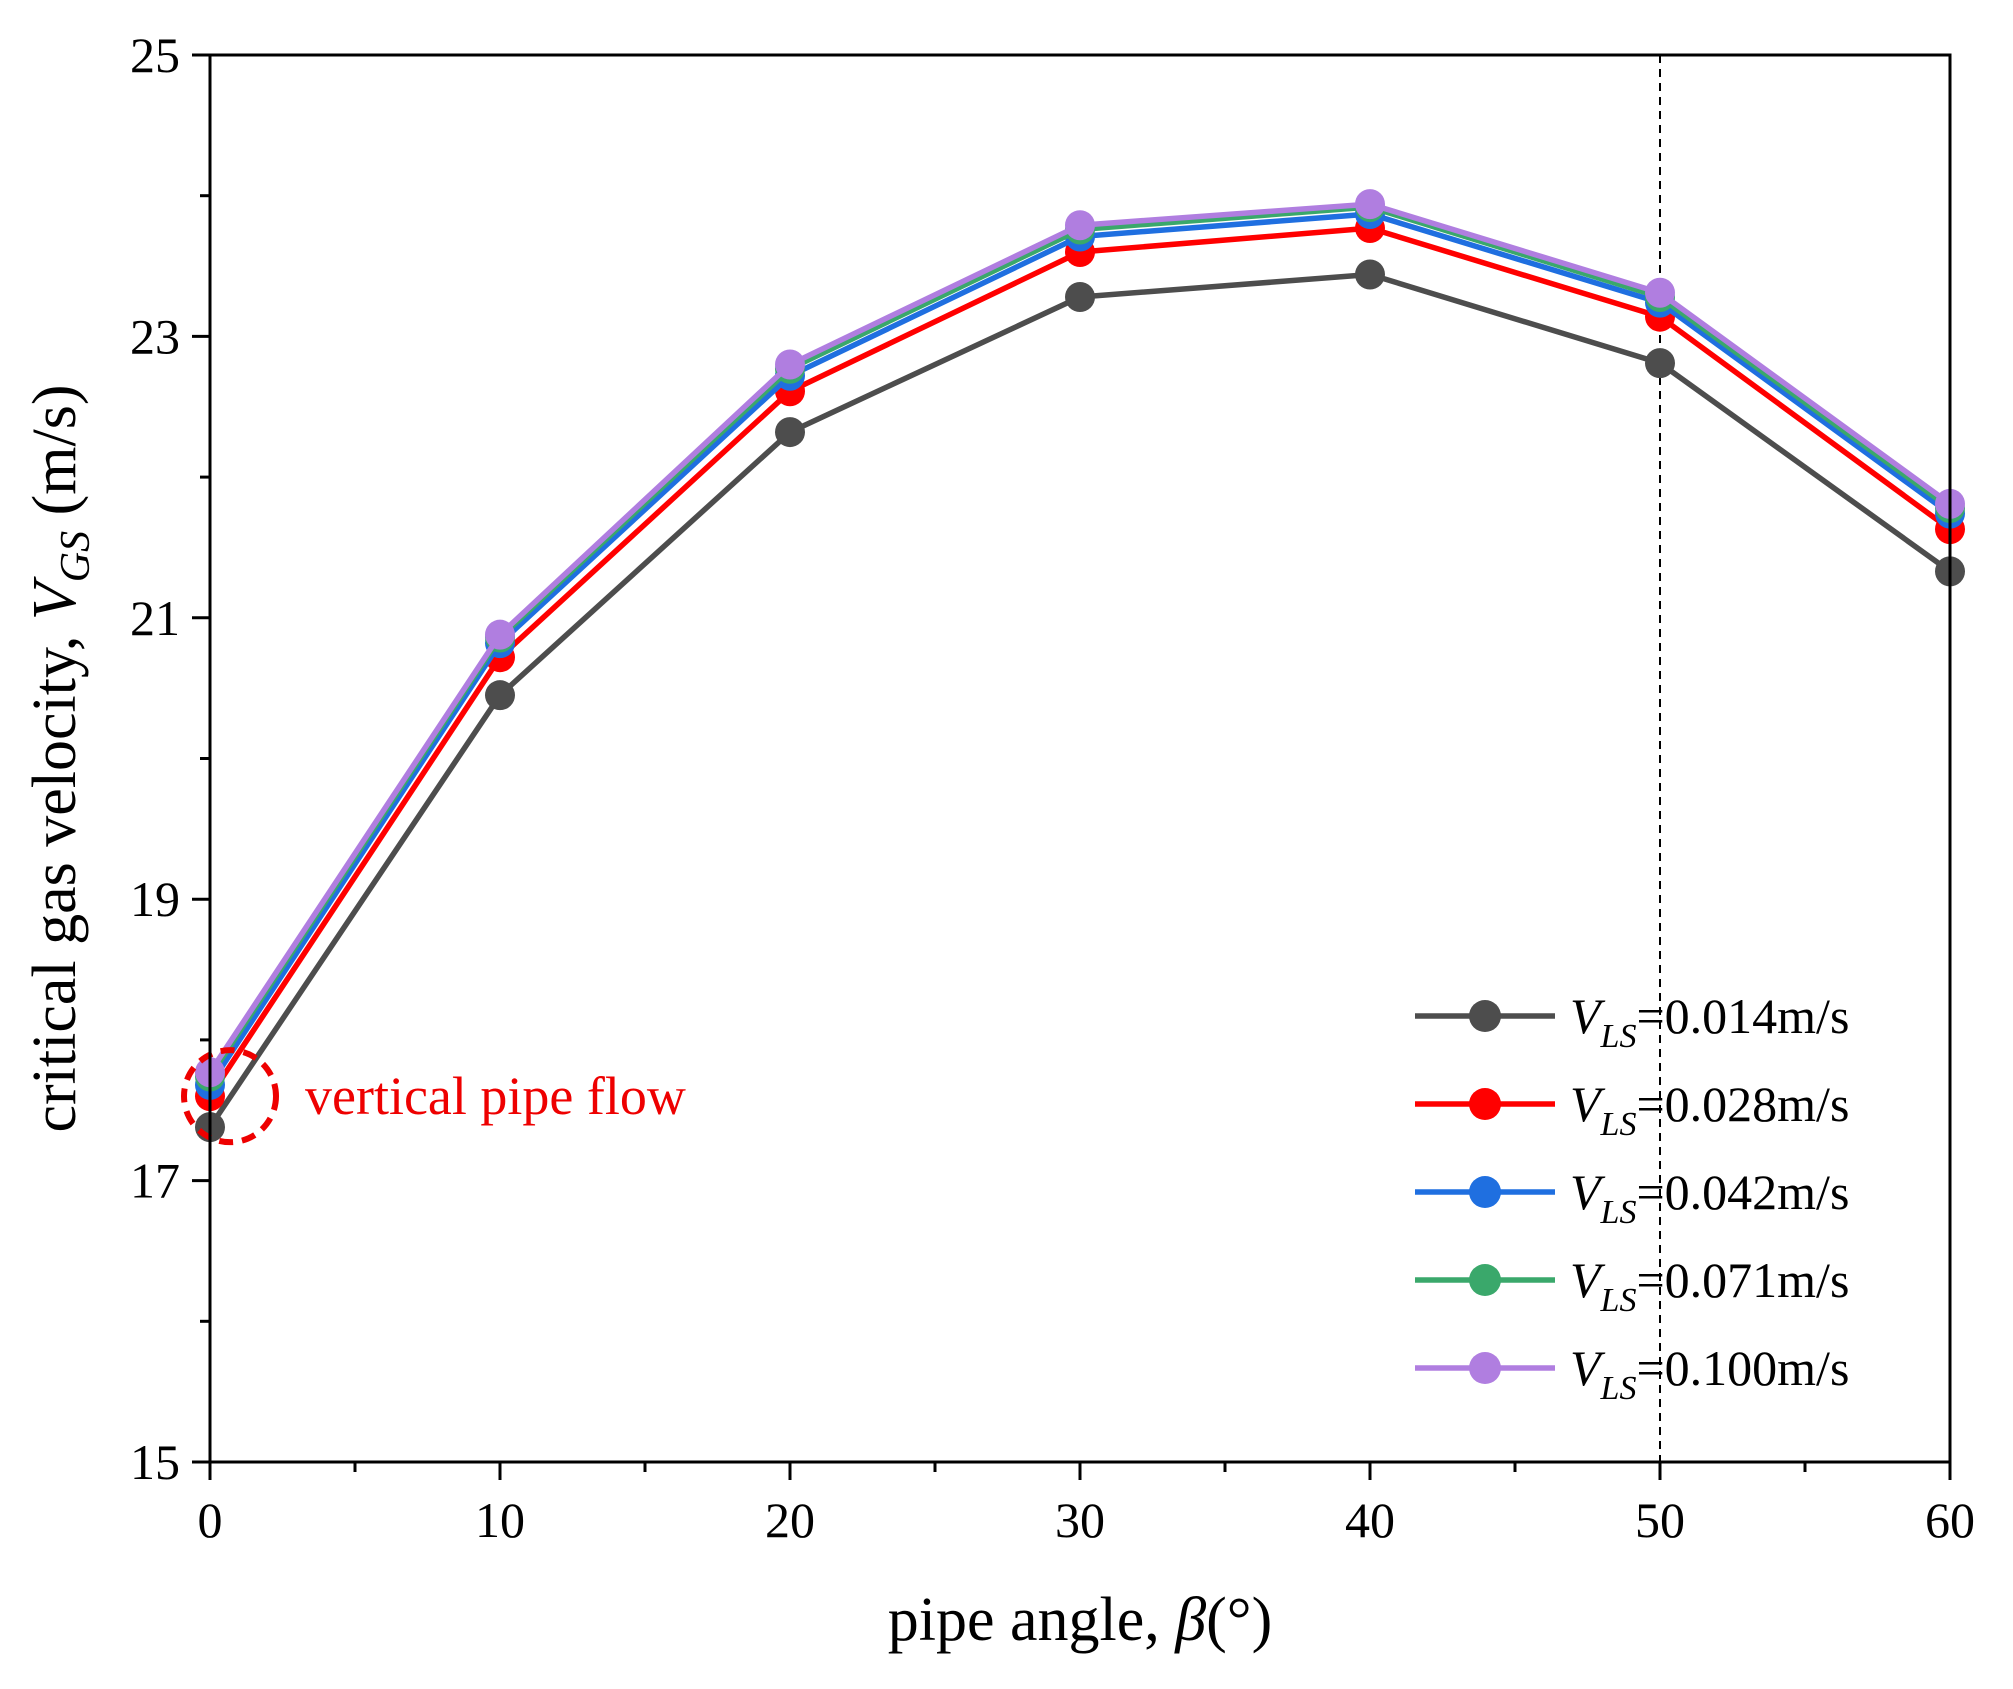  I want to click on legend-label-3: VLS=0.042m/s, so click(1709, 1197).